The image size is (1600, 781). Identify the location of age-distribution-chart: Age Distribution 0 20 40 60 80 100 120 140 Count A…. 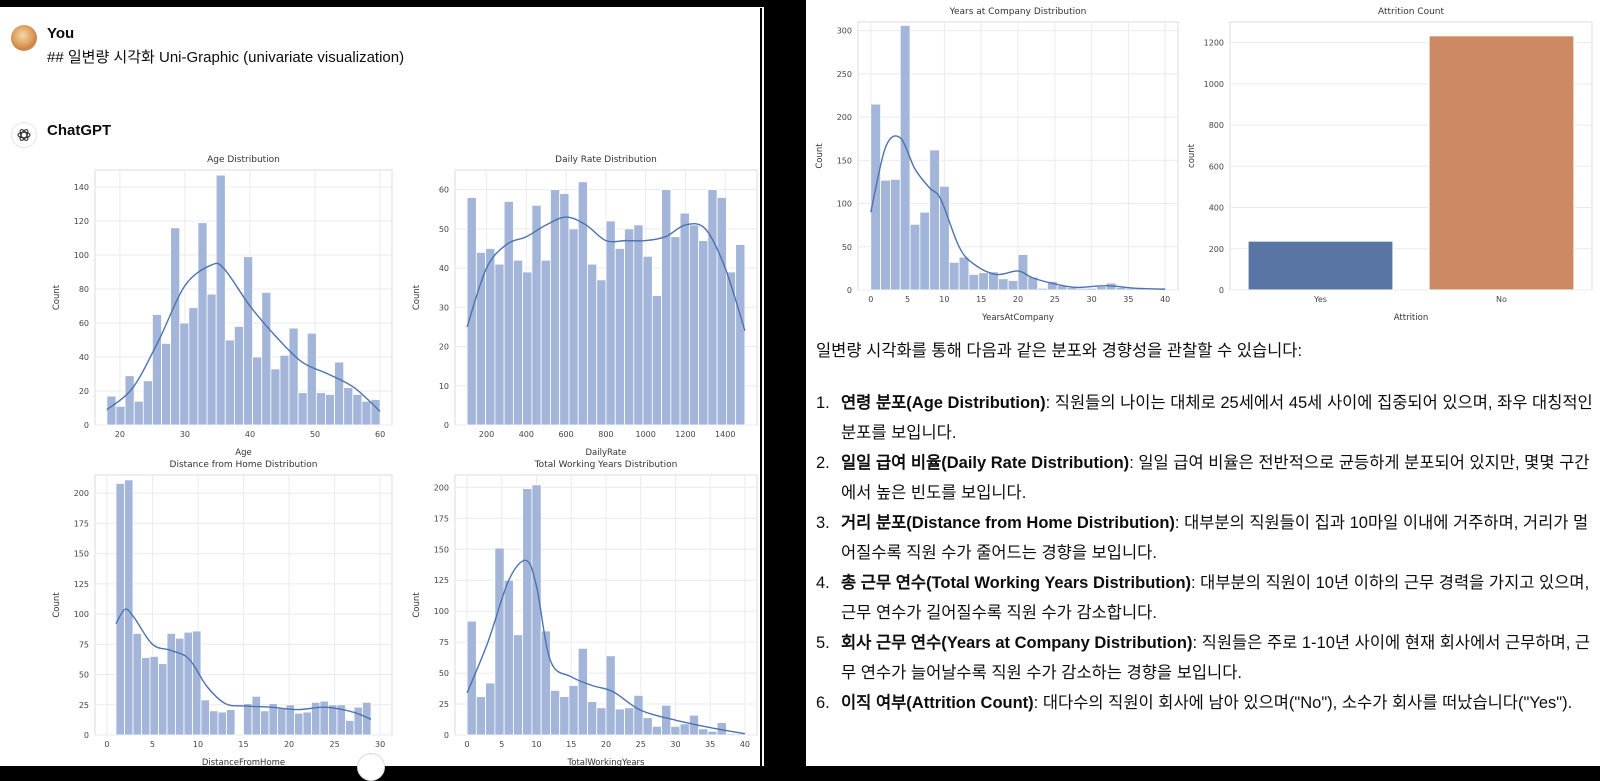
(222, 305).